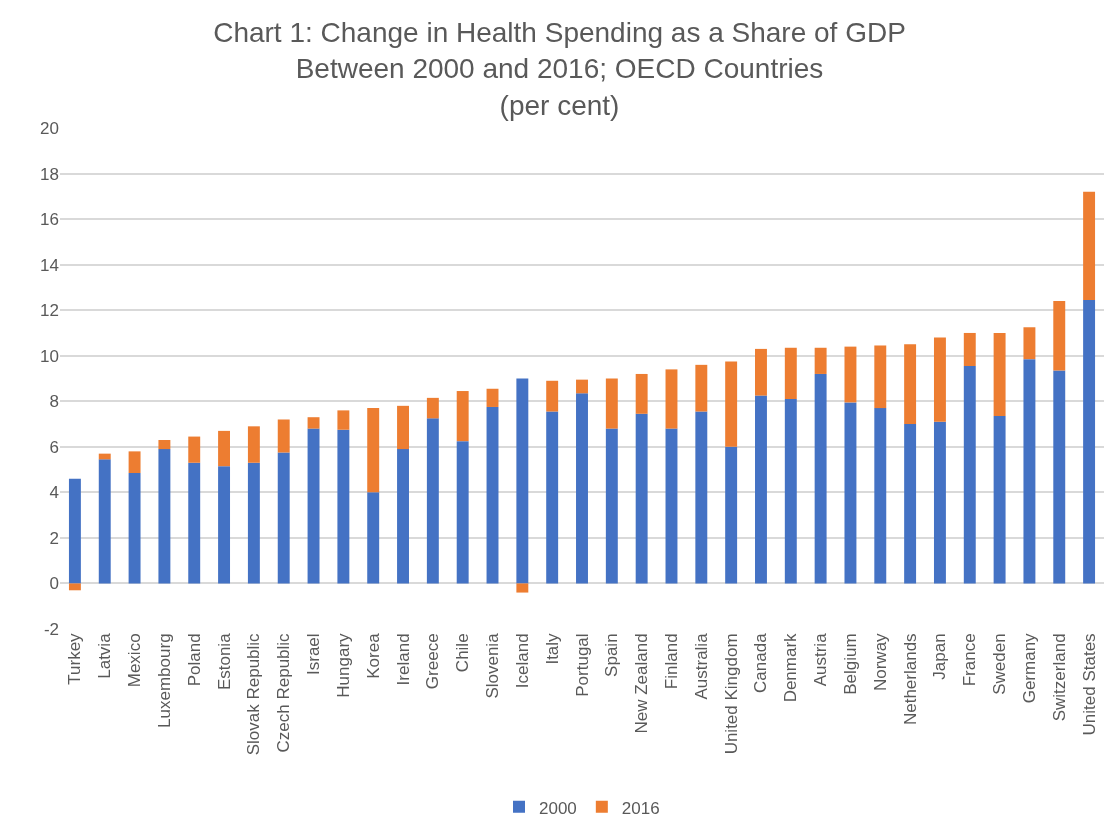 This screenshot has height=837, width=1119. Describe the element at coordinates (54, 402) in the screenshot. I see `y-tick-label: 8` at that location.